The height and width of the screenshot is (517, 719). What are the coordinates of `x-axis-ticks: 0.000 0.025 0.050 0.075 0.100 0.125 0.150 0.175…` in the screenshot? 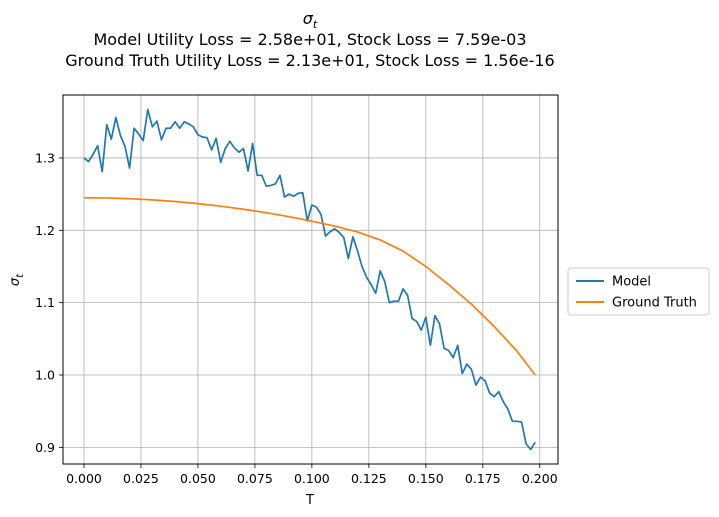 It's located at (312, 475).